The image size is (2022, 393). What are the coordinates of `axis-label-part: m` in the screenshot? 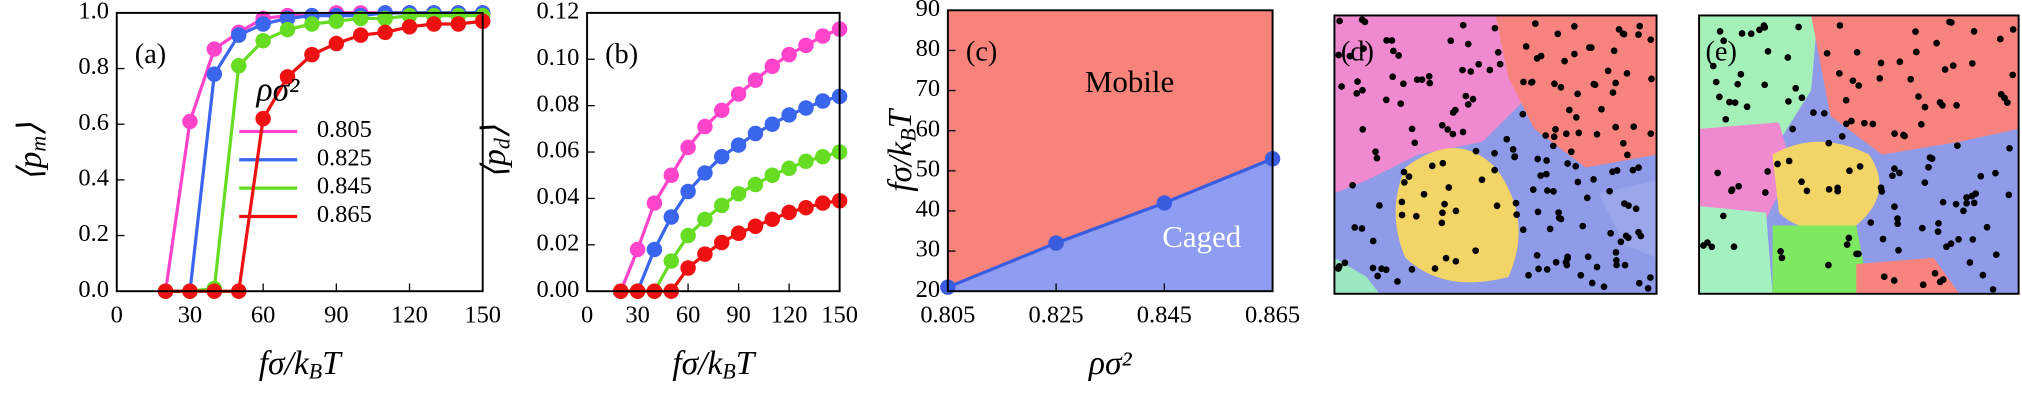 It's located at (38, 144).